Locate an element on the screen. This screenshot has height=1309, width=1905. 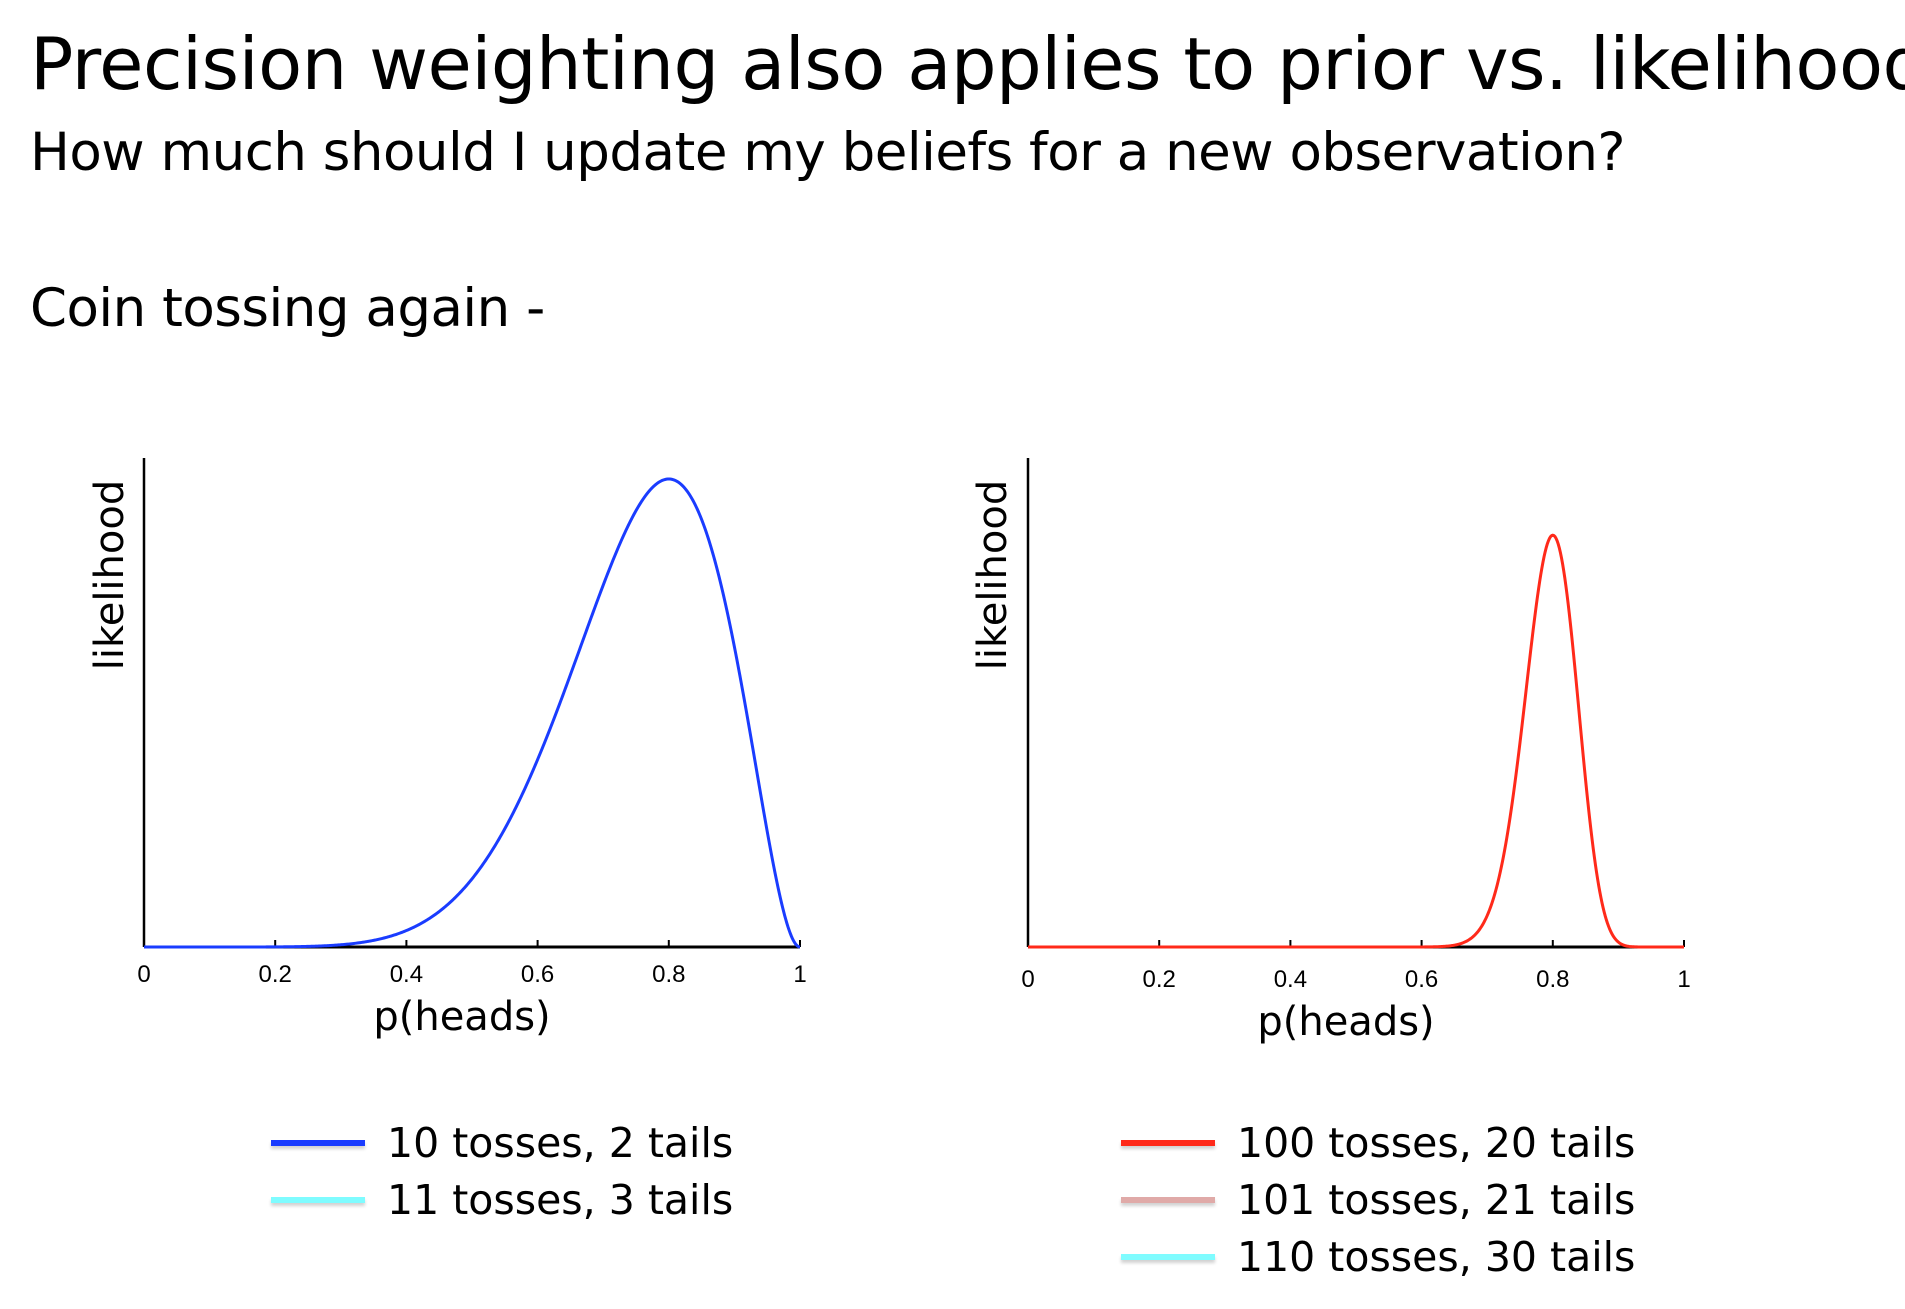
legend-label: 110 tosses, 30 tails is located at coordinates (1436, 1257).